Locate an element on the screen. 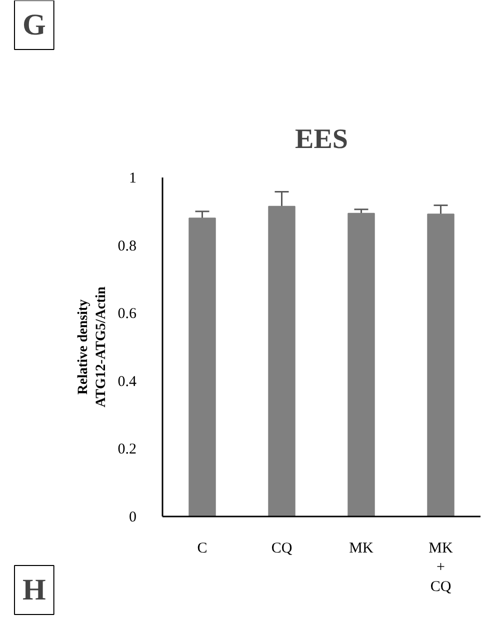 The width and height of the screenshot is (493, 634). x-tick-label: MK + CQ is located at coordinates (440, 567).